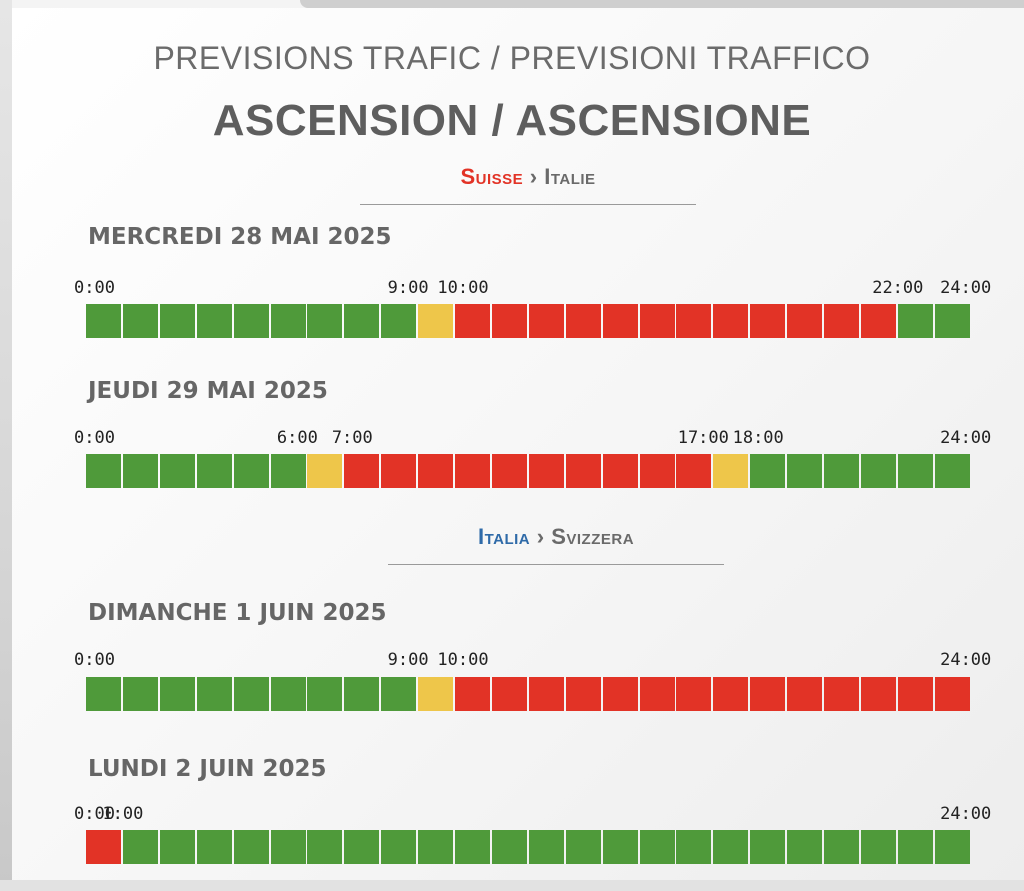 This screenshot has width=1024, height=891. I want to click on direction-heading-suisse-italie: Suisse › Italie, so click(528, 177).